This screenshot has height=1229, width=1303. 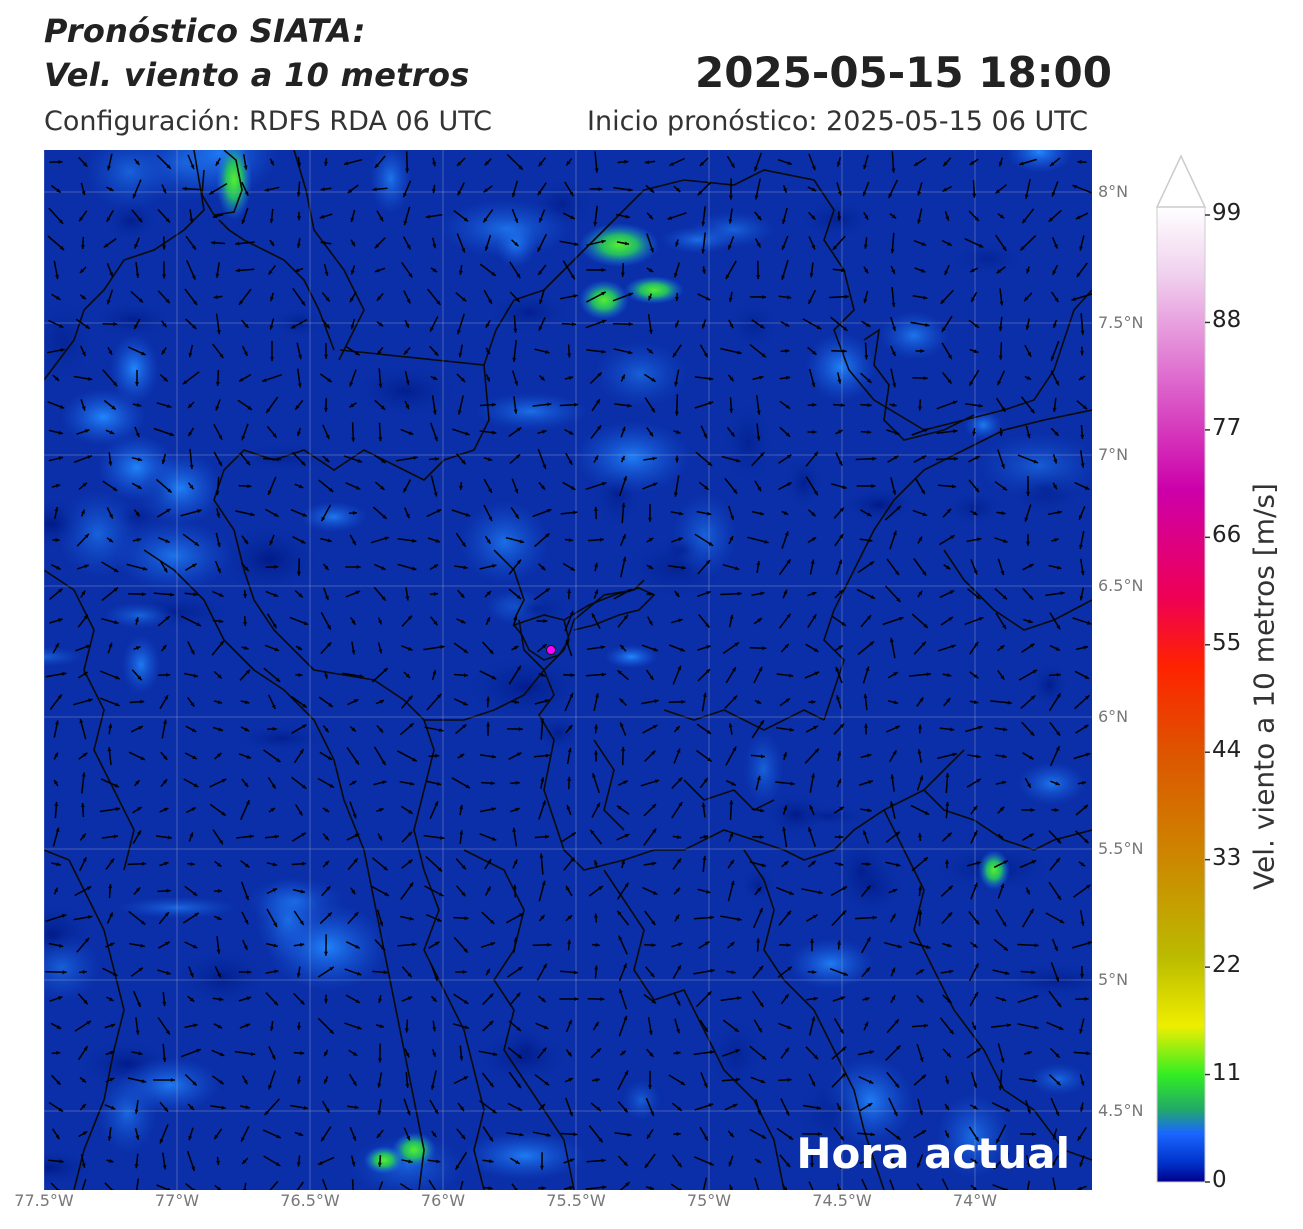 What do you see at coordinates (177, 1200) in the screenshot?
I see `lon-label: 77°W` at bounding box center [177, 1200].